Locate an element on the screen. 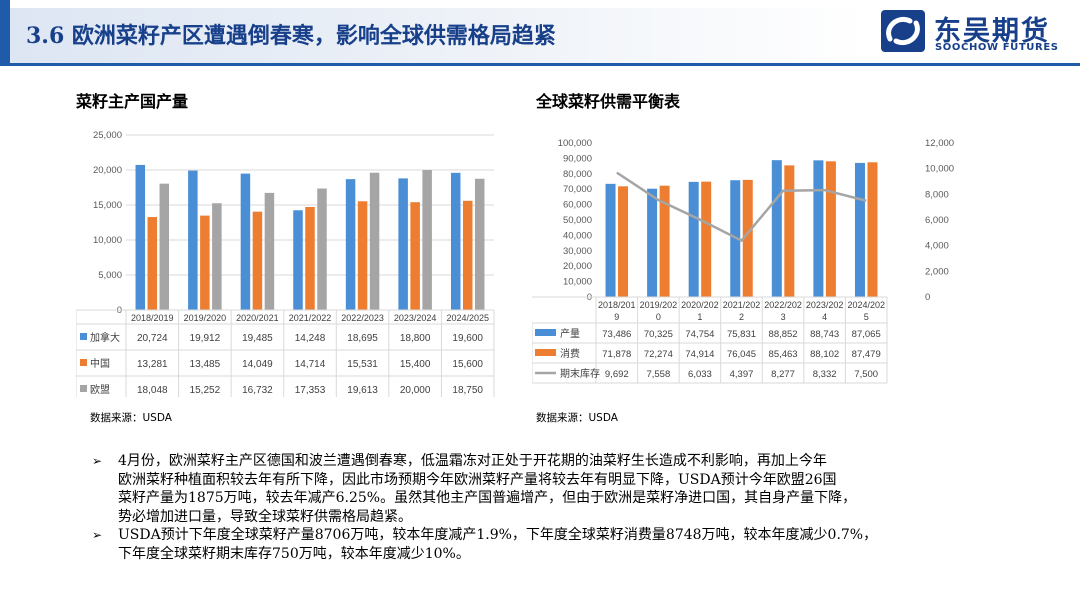 The width and height of the screenshot is (1080, 608). y-tick-label: 10,000 is located at coordinates (107, 240).